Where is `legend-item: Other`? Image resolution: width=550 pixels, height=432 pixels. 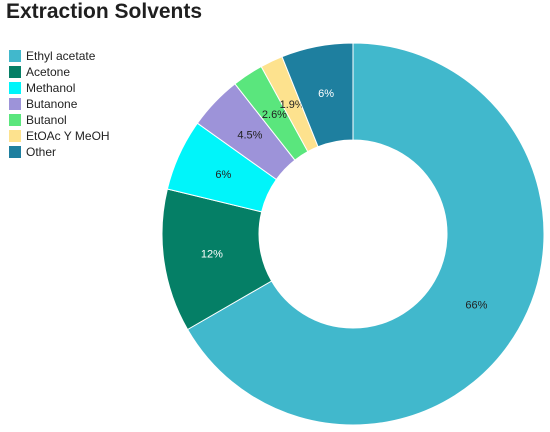 legend-item: Other is located at coordinates (59, 152).